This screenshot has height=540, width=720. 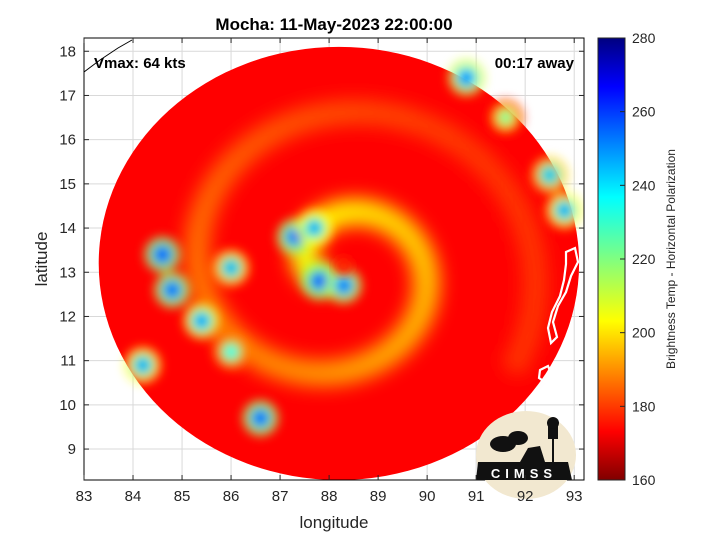 I want to click on island, so click(x=545, y=374).